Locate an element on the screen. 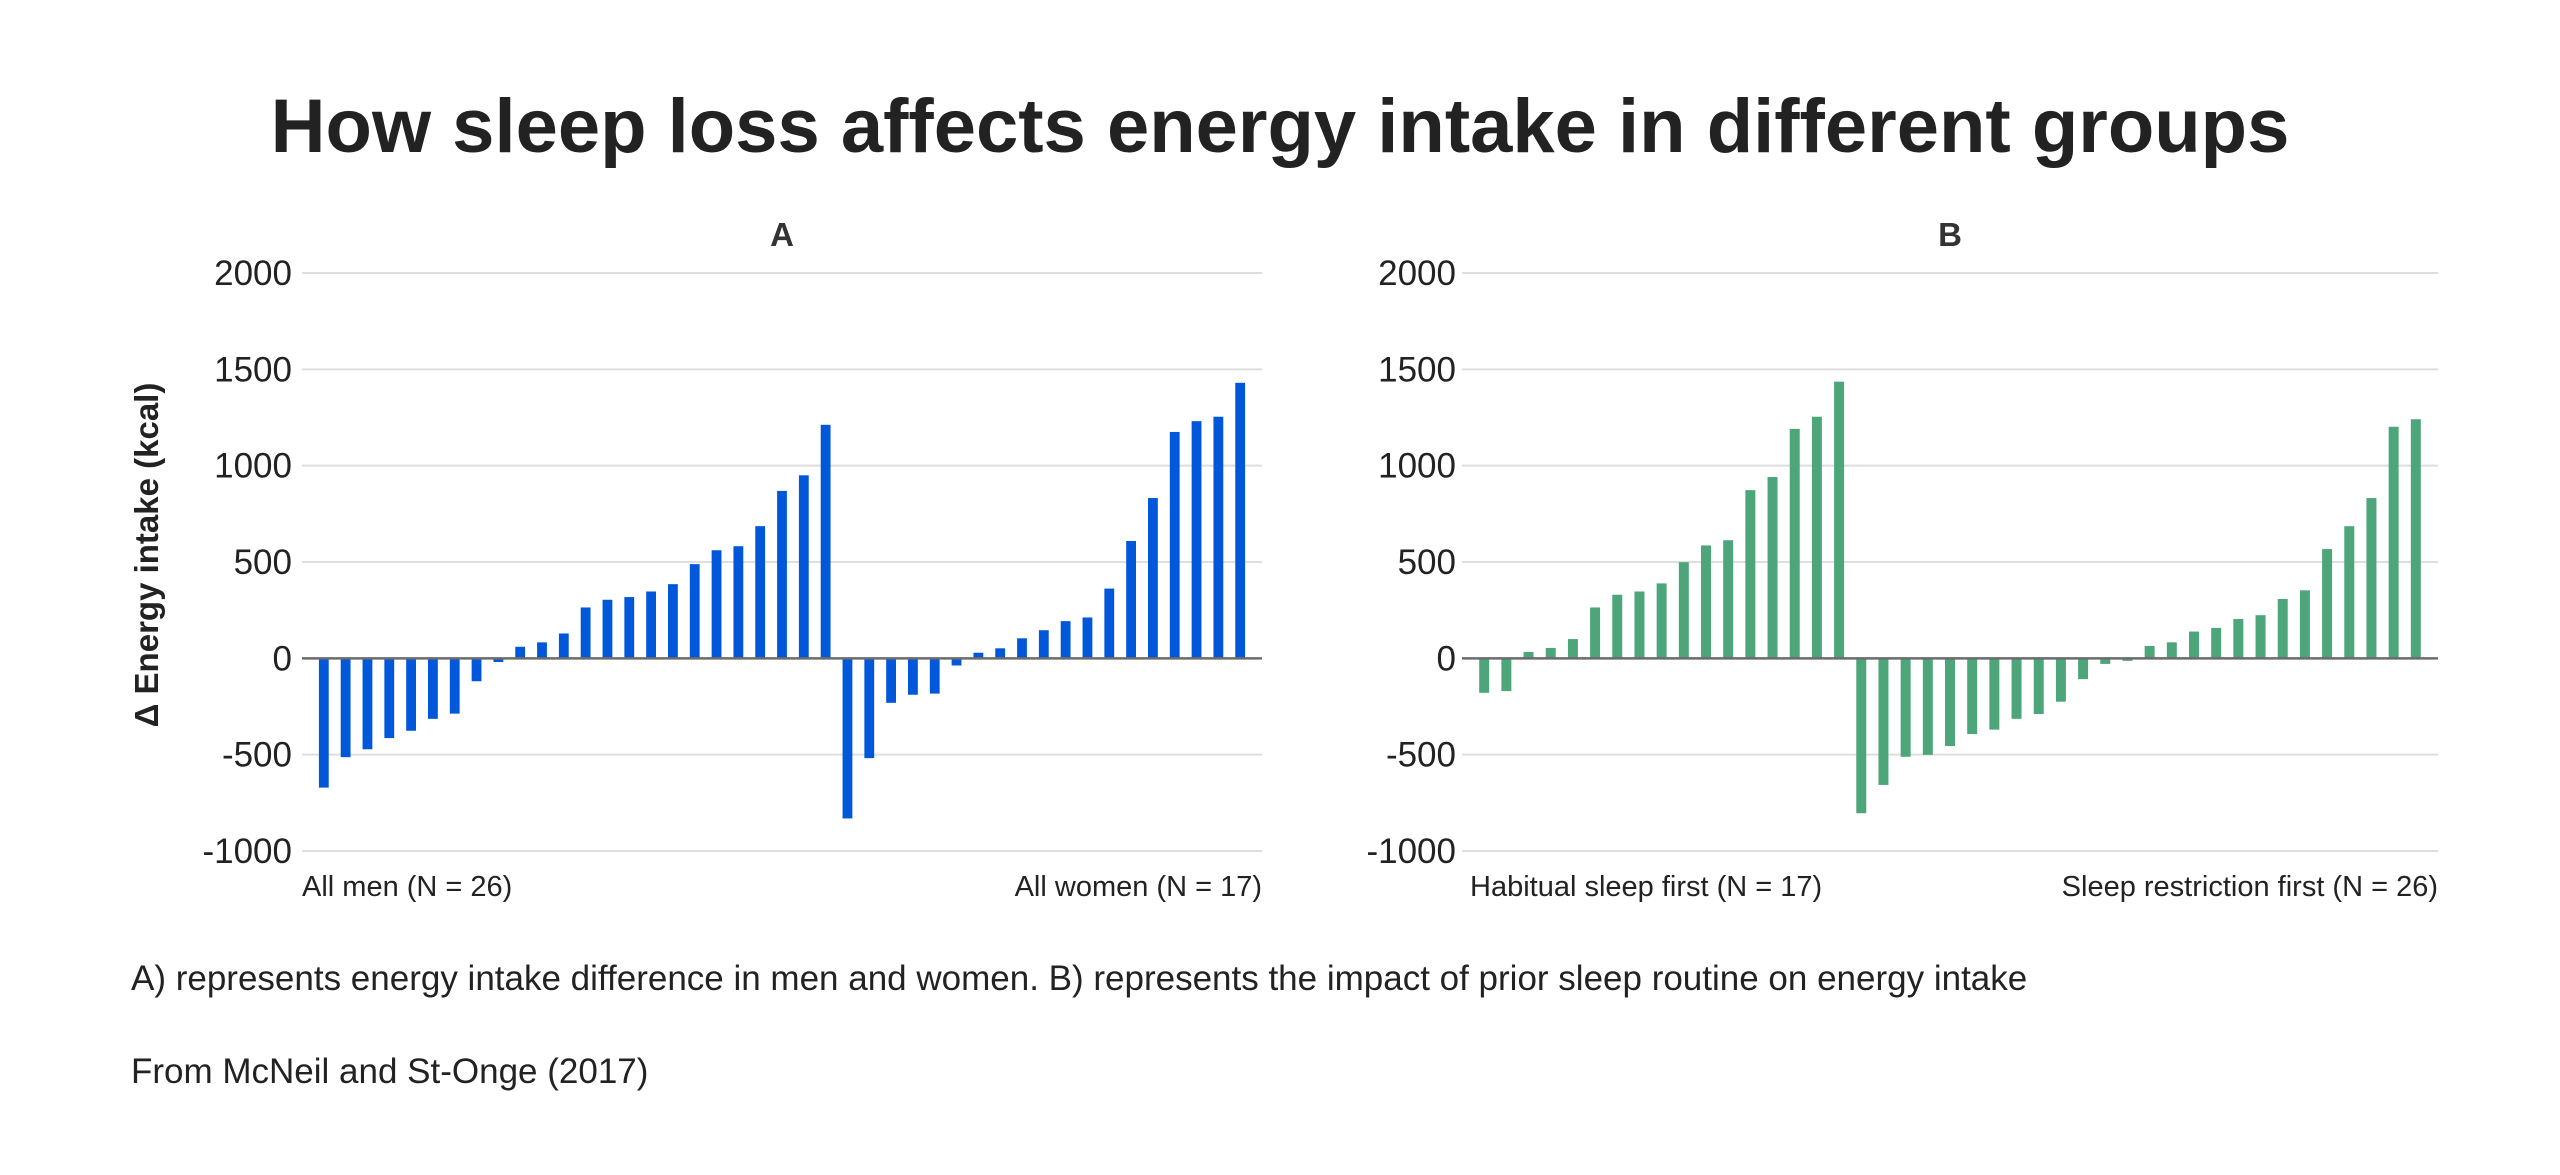 This screenshot has width=2560, height=1175. group-label: All women (N = 17) is located at coordinates (1138, 887).